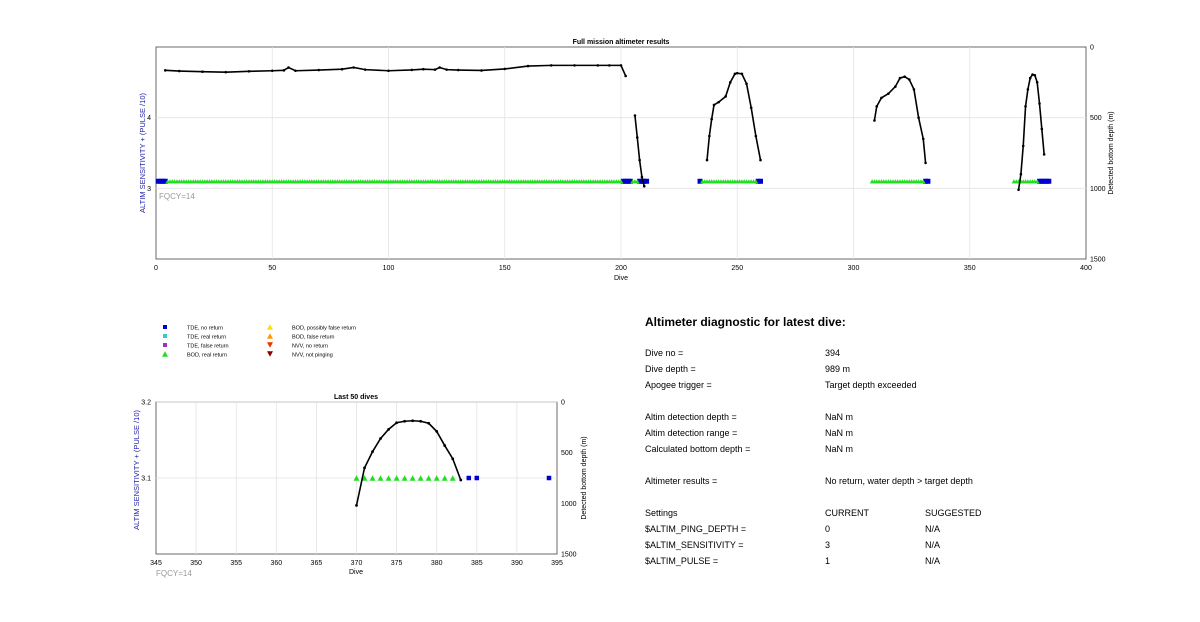 The image size is (1200, 622). Describe the element at coordinates (477, 563) in the screenshot. I see `x-tick-label: 385` at that location.